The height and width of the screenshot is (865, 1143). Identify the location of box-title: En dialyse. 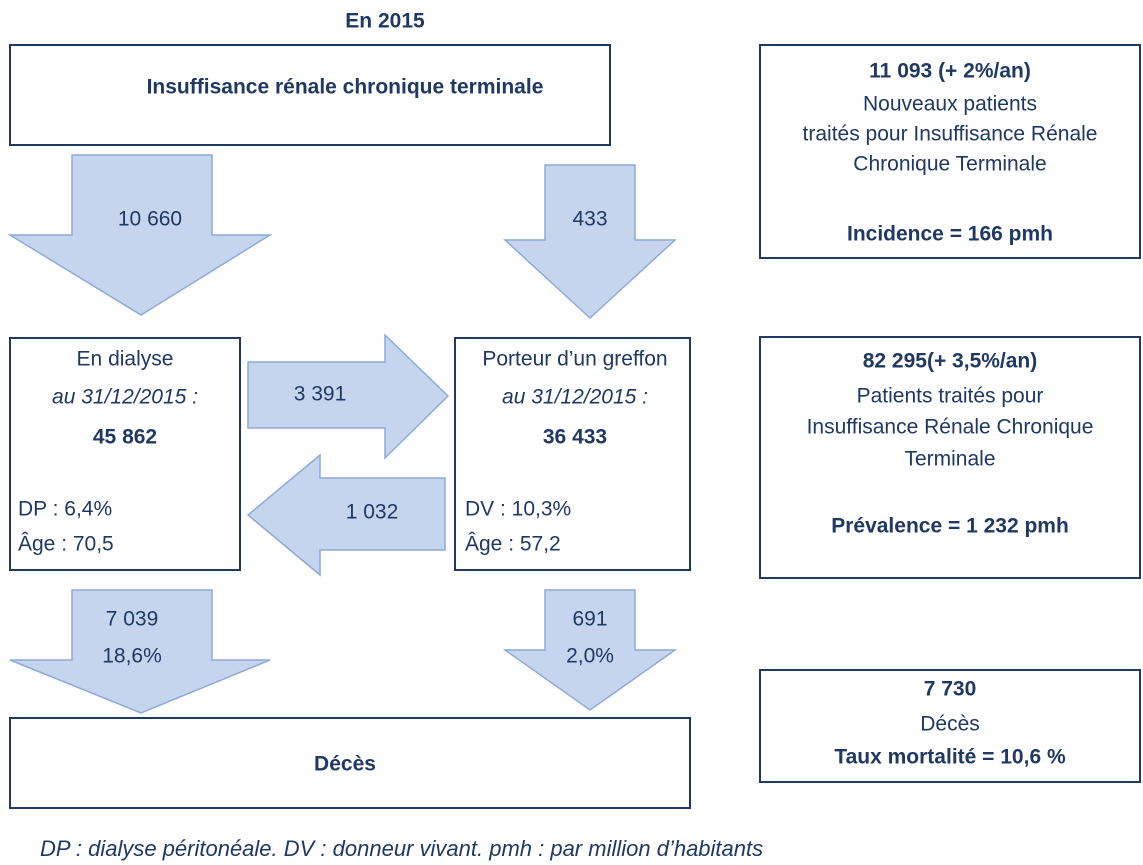
(125, 359).